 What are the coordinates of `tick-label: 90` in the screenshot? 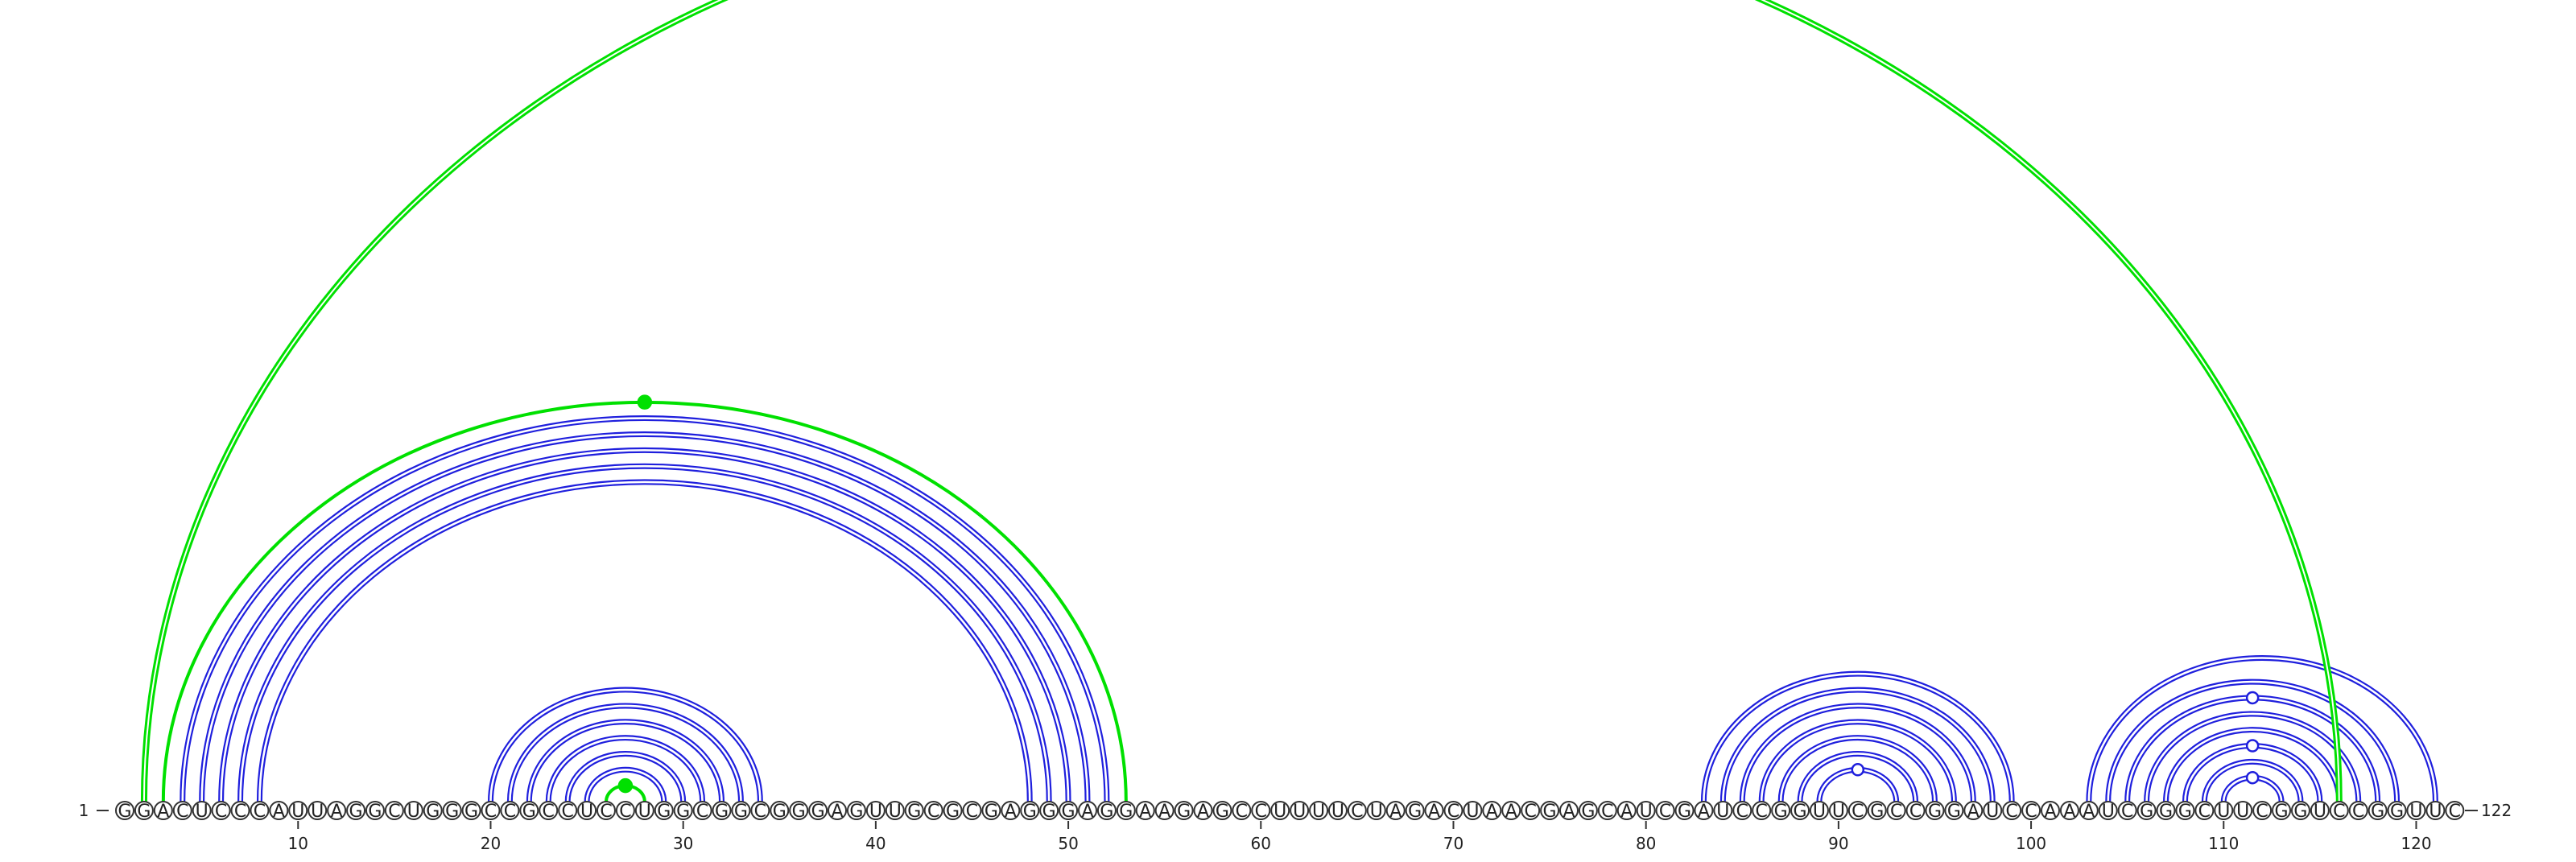 It's located at (1838, 843).